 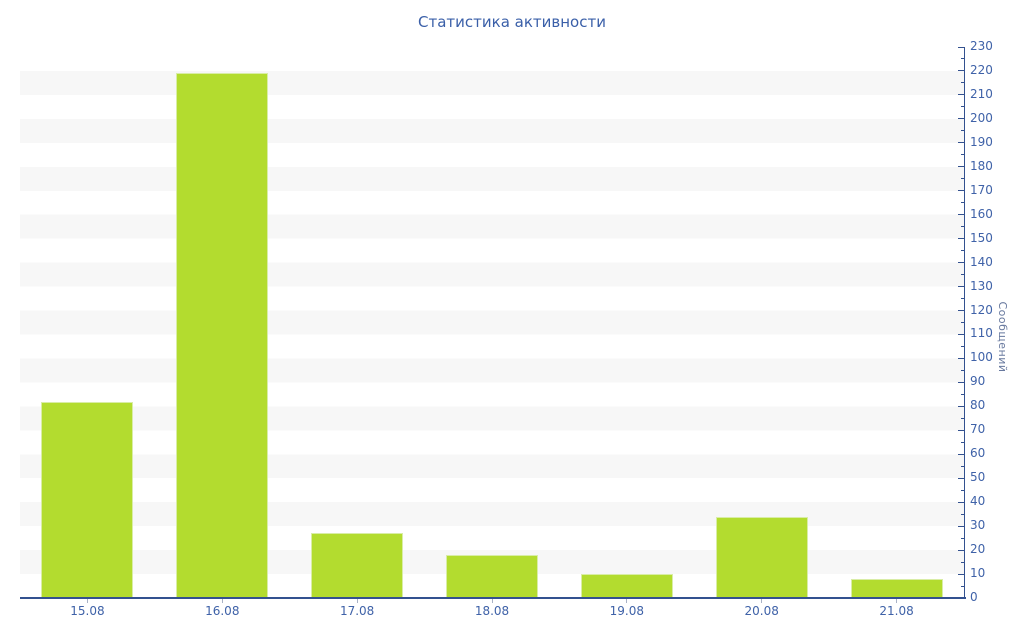 I want to click on y-tick-label: 170, so click(x=981, y=189).